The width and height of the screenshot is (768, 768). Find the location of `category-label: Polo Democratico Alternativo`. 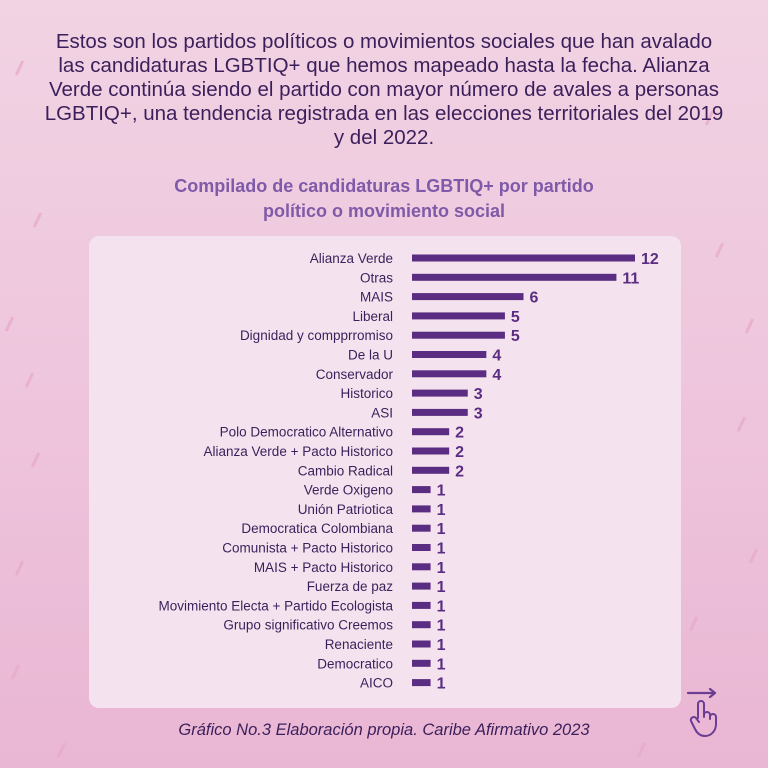

category-label: Polo Democratico Alternativo is located at coordinates (306, 432).